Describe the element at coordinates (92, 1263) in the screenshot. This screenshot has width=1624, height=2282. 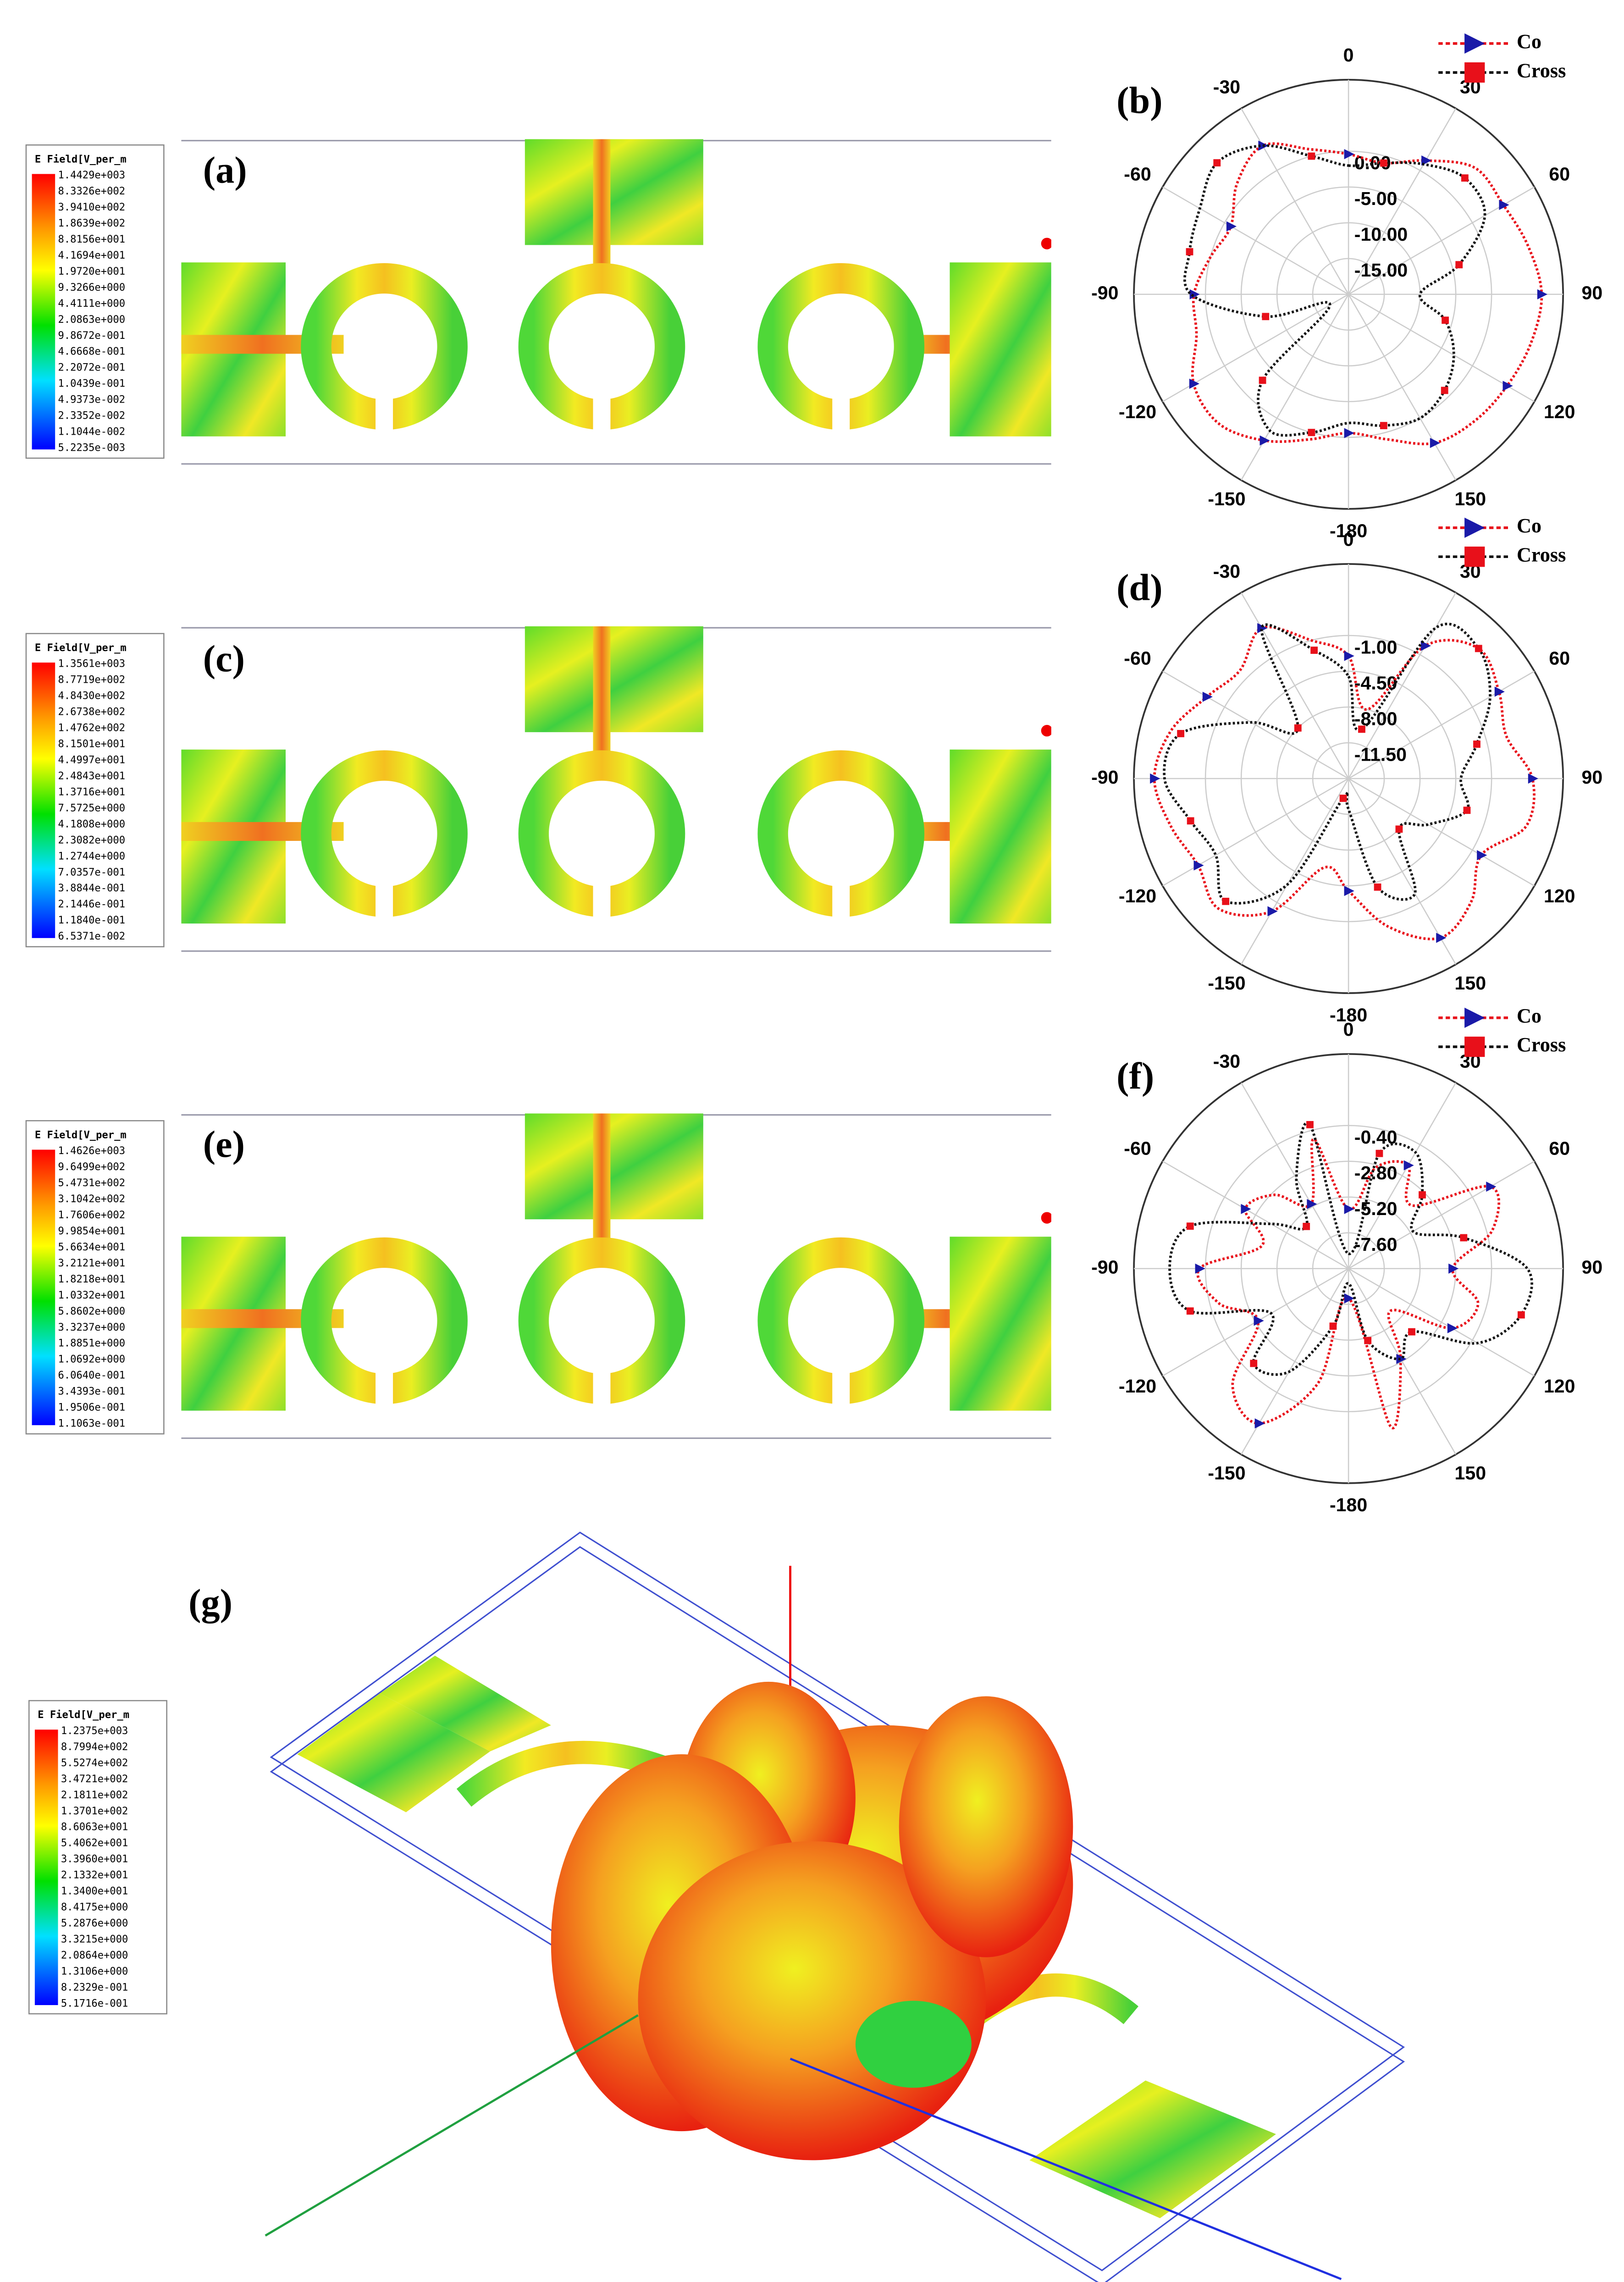
I see `colorbar-label: 3.2121e+001` at that location.